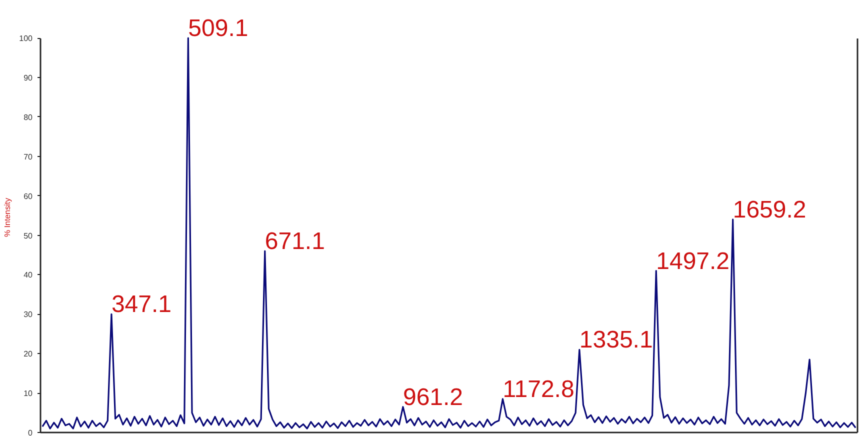 The image size is (860, 436). I want to click on annotation: 1497.2, so click(693, 261).